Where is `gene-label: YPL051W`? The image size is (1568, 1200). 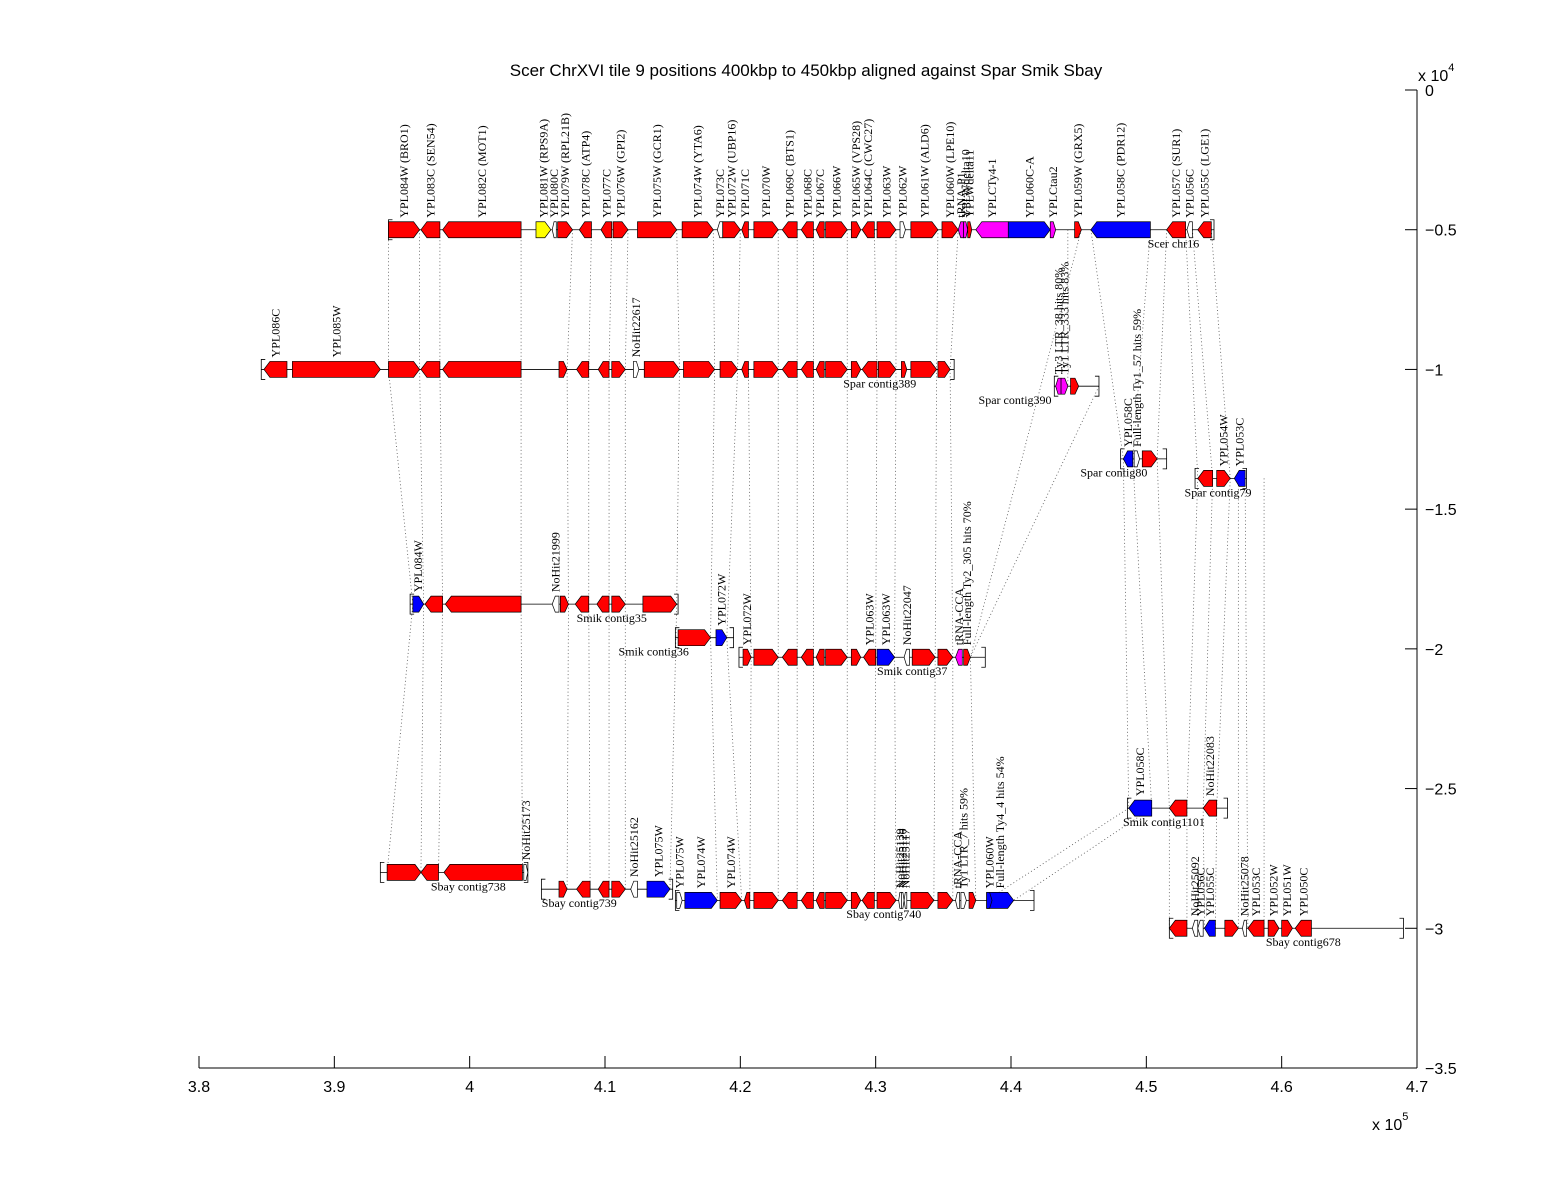
gene-label: YPL051W is located at coordinates (1287, 890).